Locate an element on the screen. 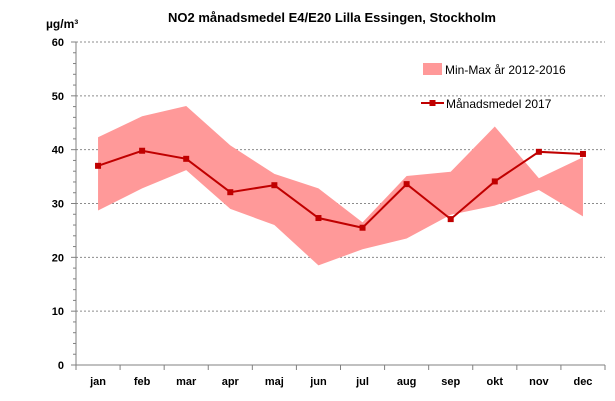 This screenshot has height=401, width=615. point-jun is located at coordinates (318, 218).